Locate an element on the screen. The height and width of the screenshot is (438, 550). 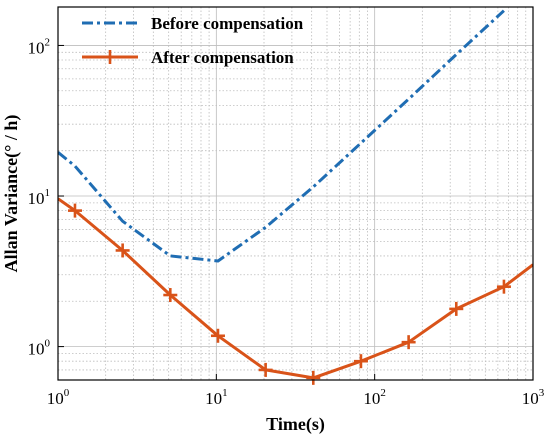
x-tick-exponent: 1 is located at coordinates (225, 393).